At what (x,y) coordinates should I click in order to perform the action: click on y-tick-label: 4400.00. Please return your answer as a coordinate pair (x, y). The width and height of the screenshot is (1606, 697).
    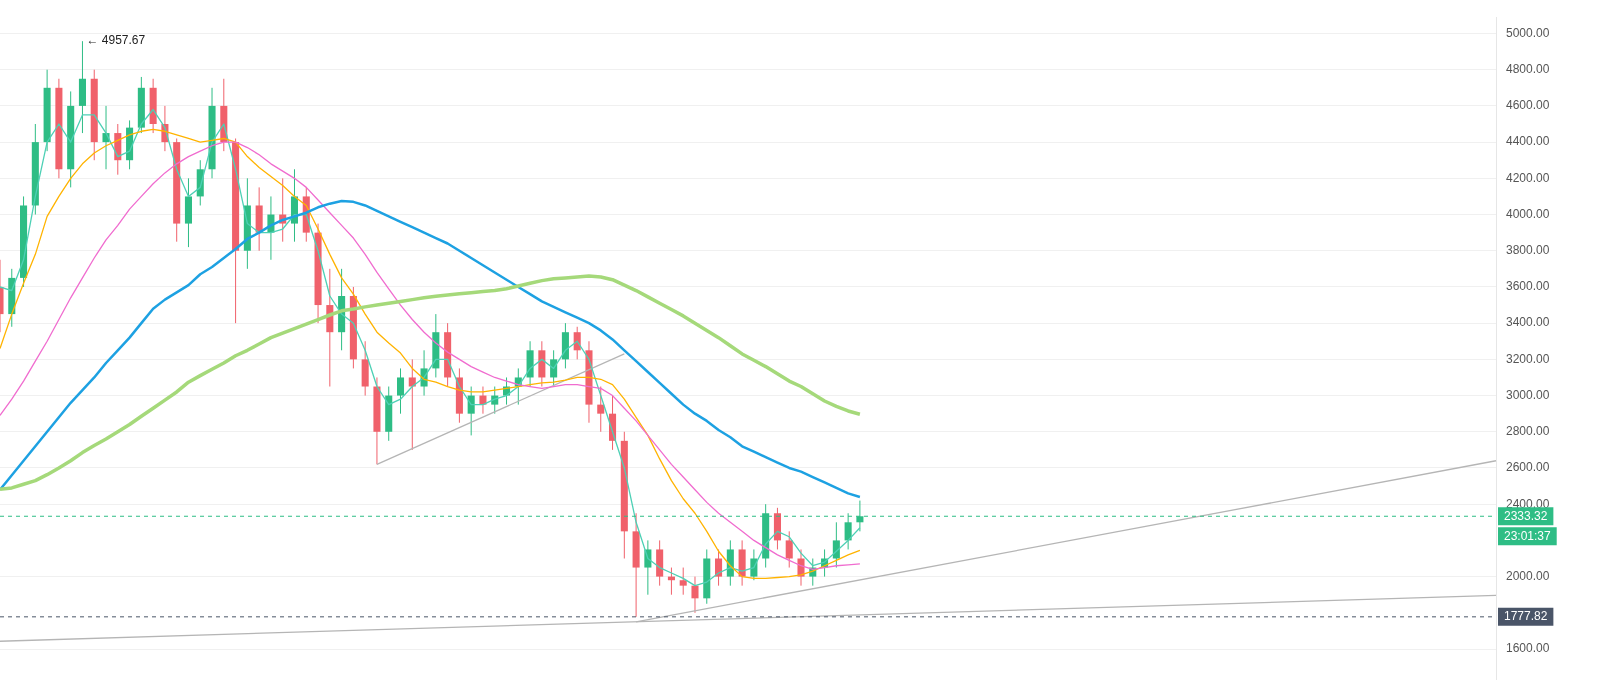
    Looking at the image, I should click on (1528, 141).